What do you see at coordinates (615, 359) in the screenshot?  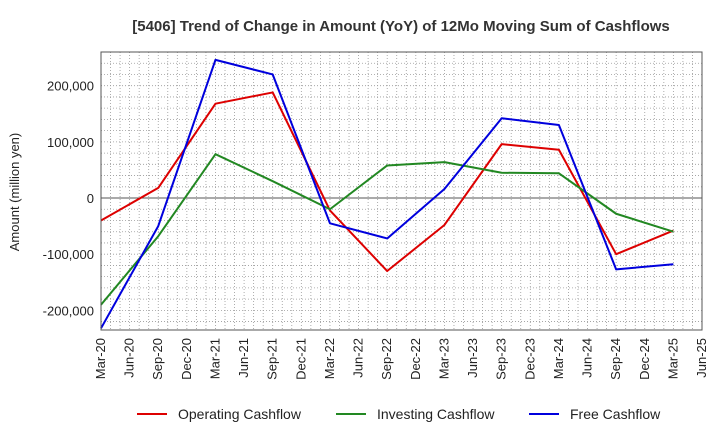 I see `x-tick-label: Sep-24` at bounding box center [615, 359].